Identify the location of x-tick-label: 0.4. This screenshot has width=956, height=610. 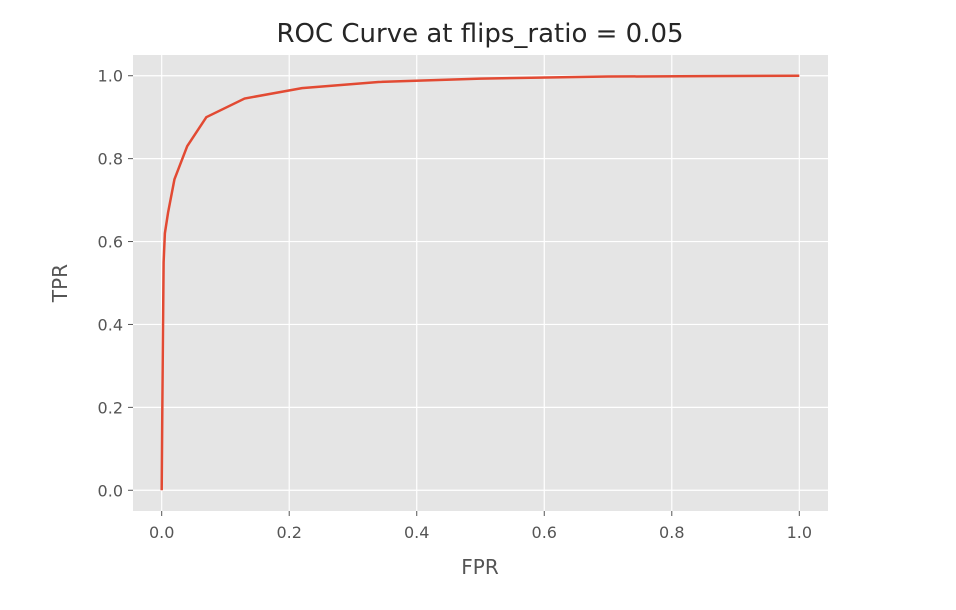
(416, 532).